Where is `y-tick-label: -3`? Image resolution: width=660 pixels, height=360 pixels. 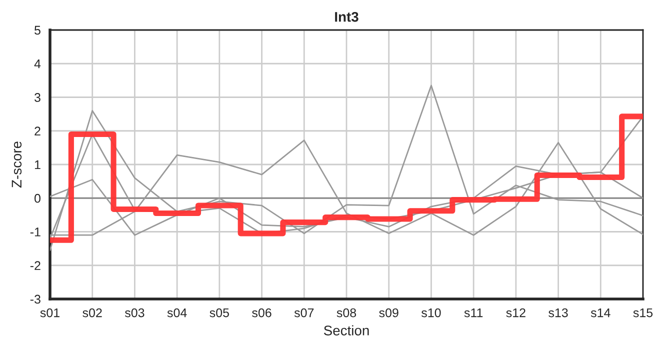
y-tick-label: -3 is located at coordinates (35, 299).